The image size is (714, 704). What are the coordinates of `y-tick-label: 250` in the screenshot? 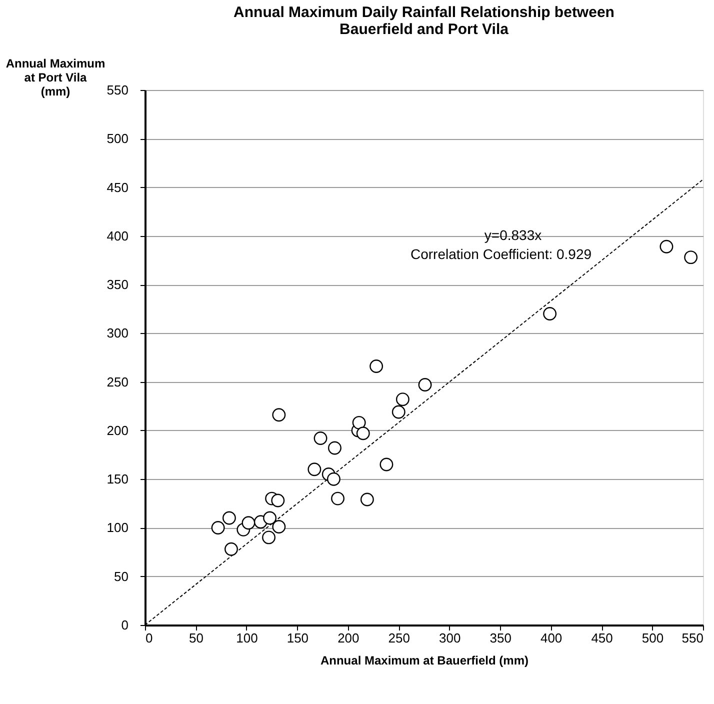 It's located at (117, 382).